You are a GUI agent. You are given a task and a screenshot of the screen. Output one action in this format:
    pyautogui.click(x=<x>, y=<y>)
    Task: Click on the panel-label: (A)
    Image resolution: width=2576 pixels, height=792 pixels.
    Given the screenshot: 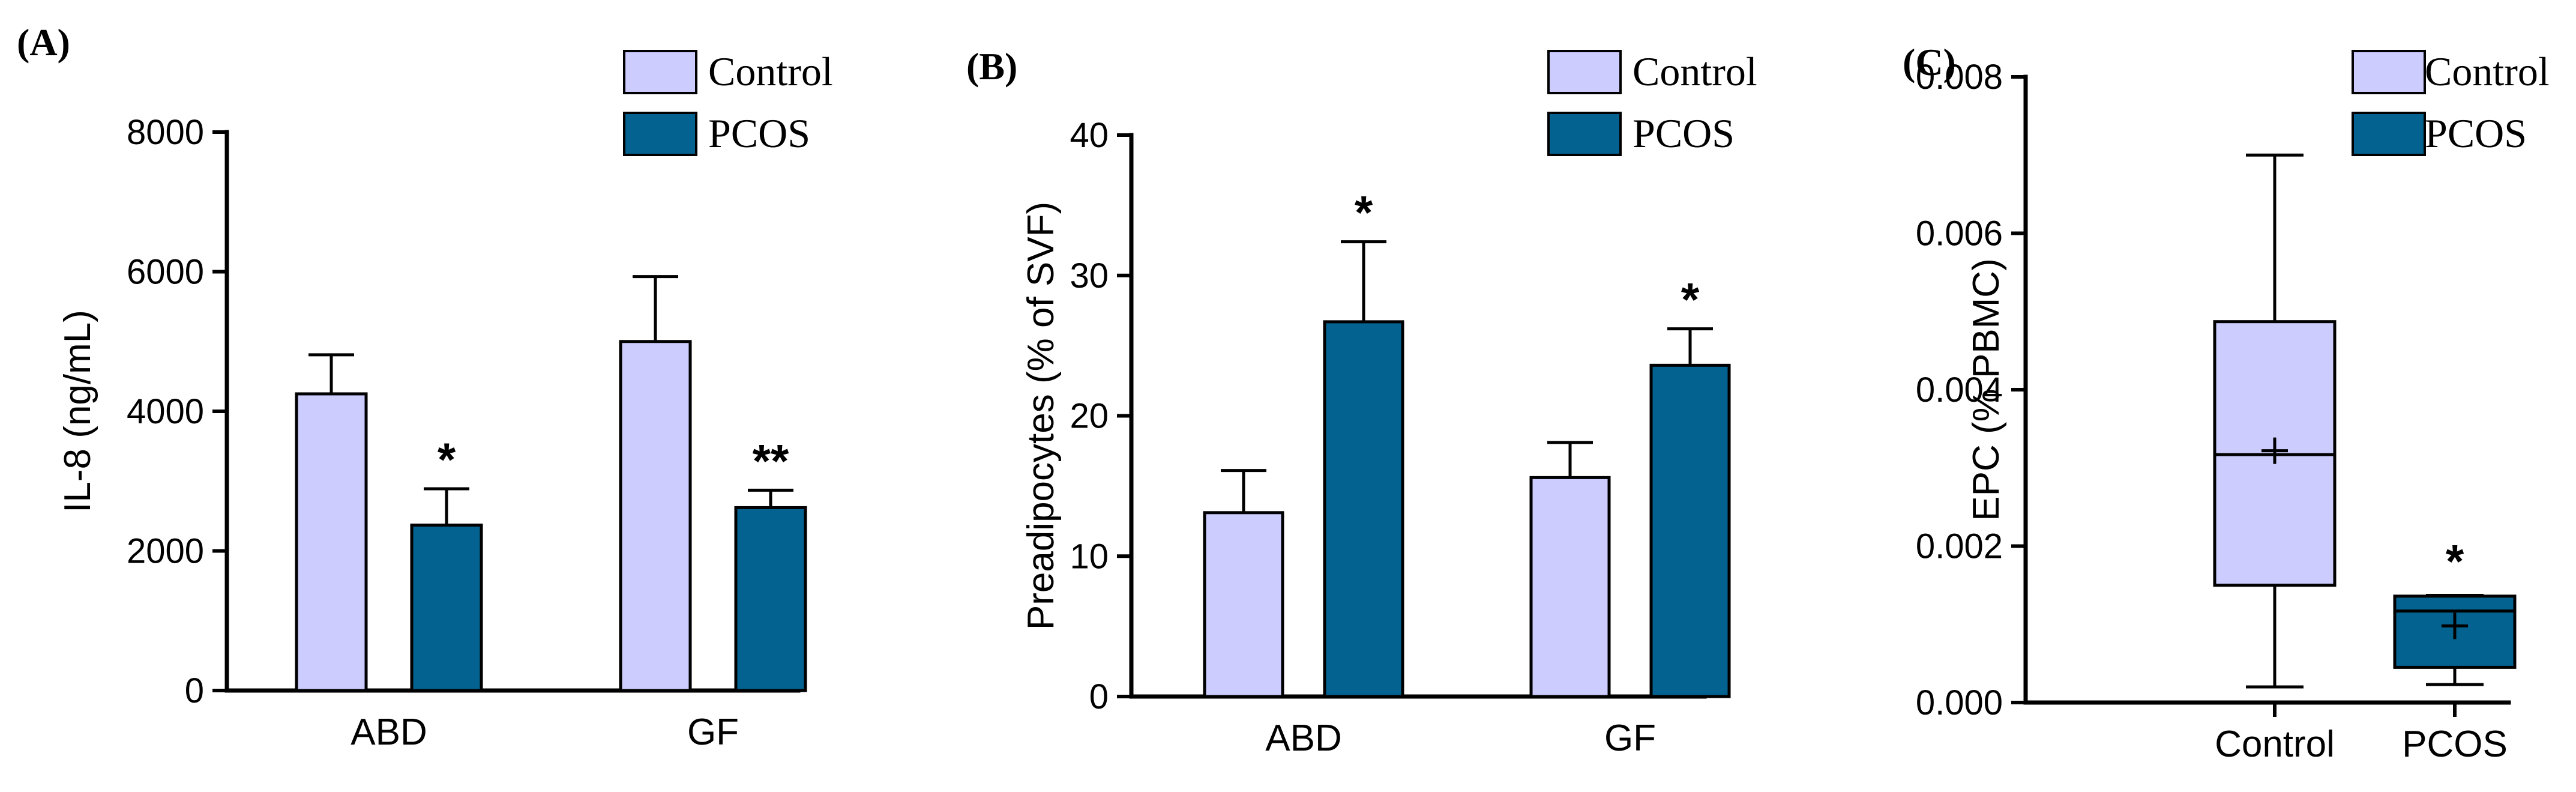 What is the action you would take?
    pyautogui.click(x=44, y=42)
    